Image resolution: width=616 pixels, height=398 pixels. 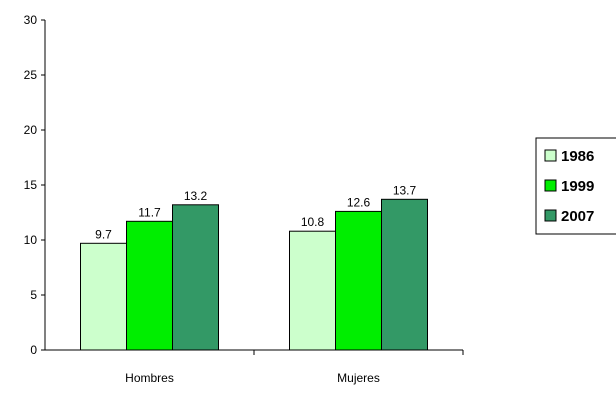 I want to click on bar-1999-mujeres, so click(x=358, y=280).